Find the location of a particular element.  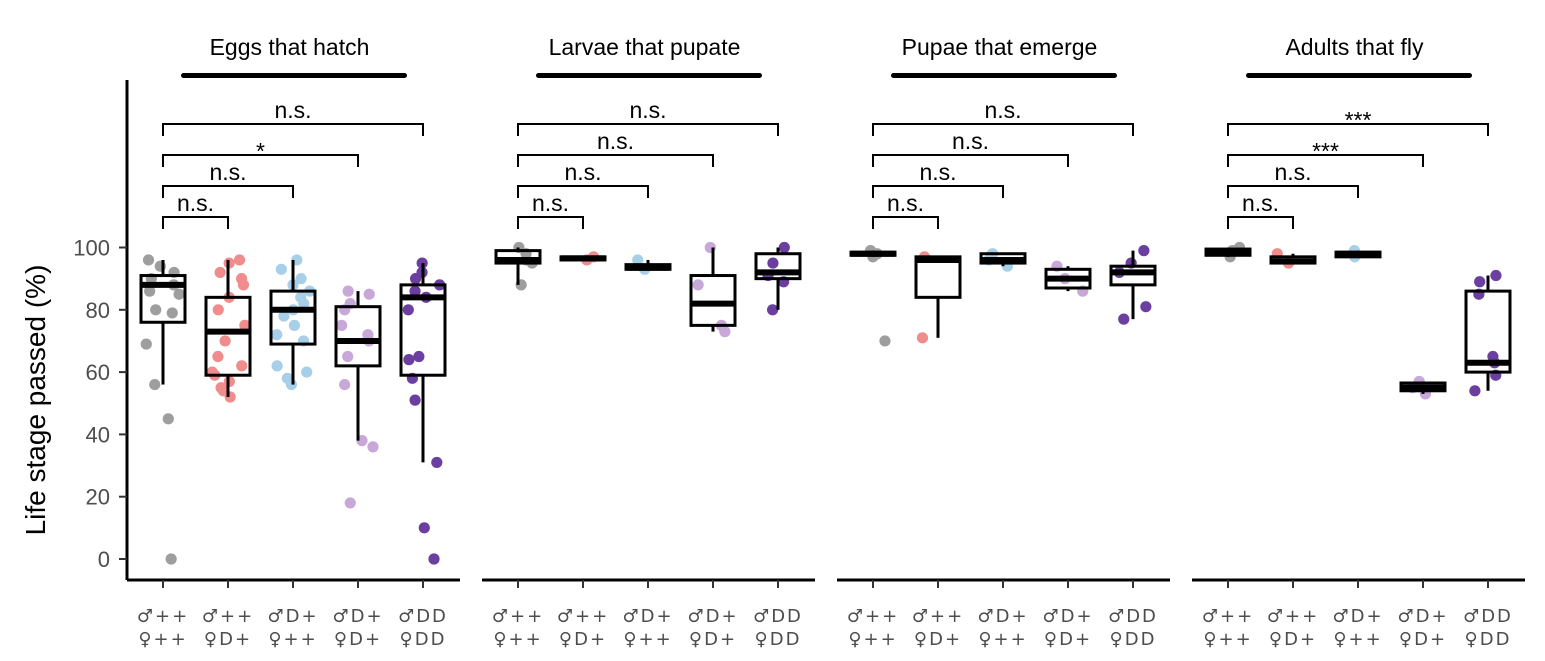

facet-title: Pupae that emerge is located at coordinates (1000, 47).